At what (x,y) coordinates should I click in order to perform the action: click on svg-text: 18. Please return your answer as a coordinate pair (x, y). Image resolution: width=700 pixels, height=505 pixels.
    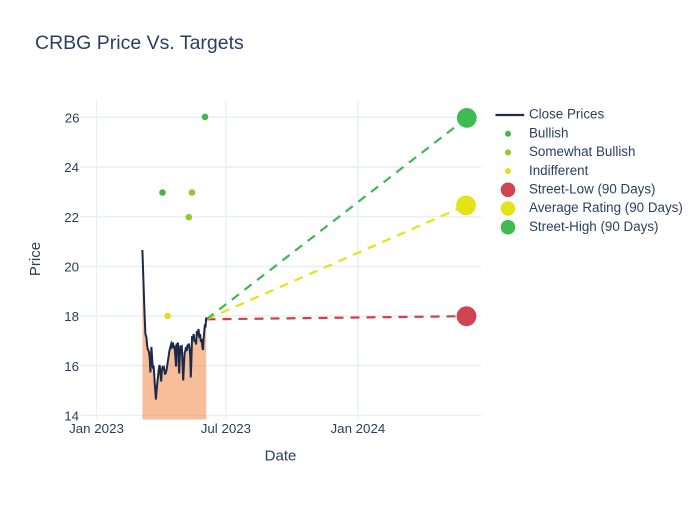
    Looking at the image, I should click on (71, 316).